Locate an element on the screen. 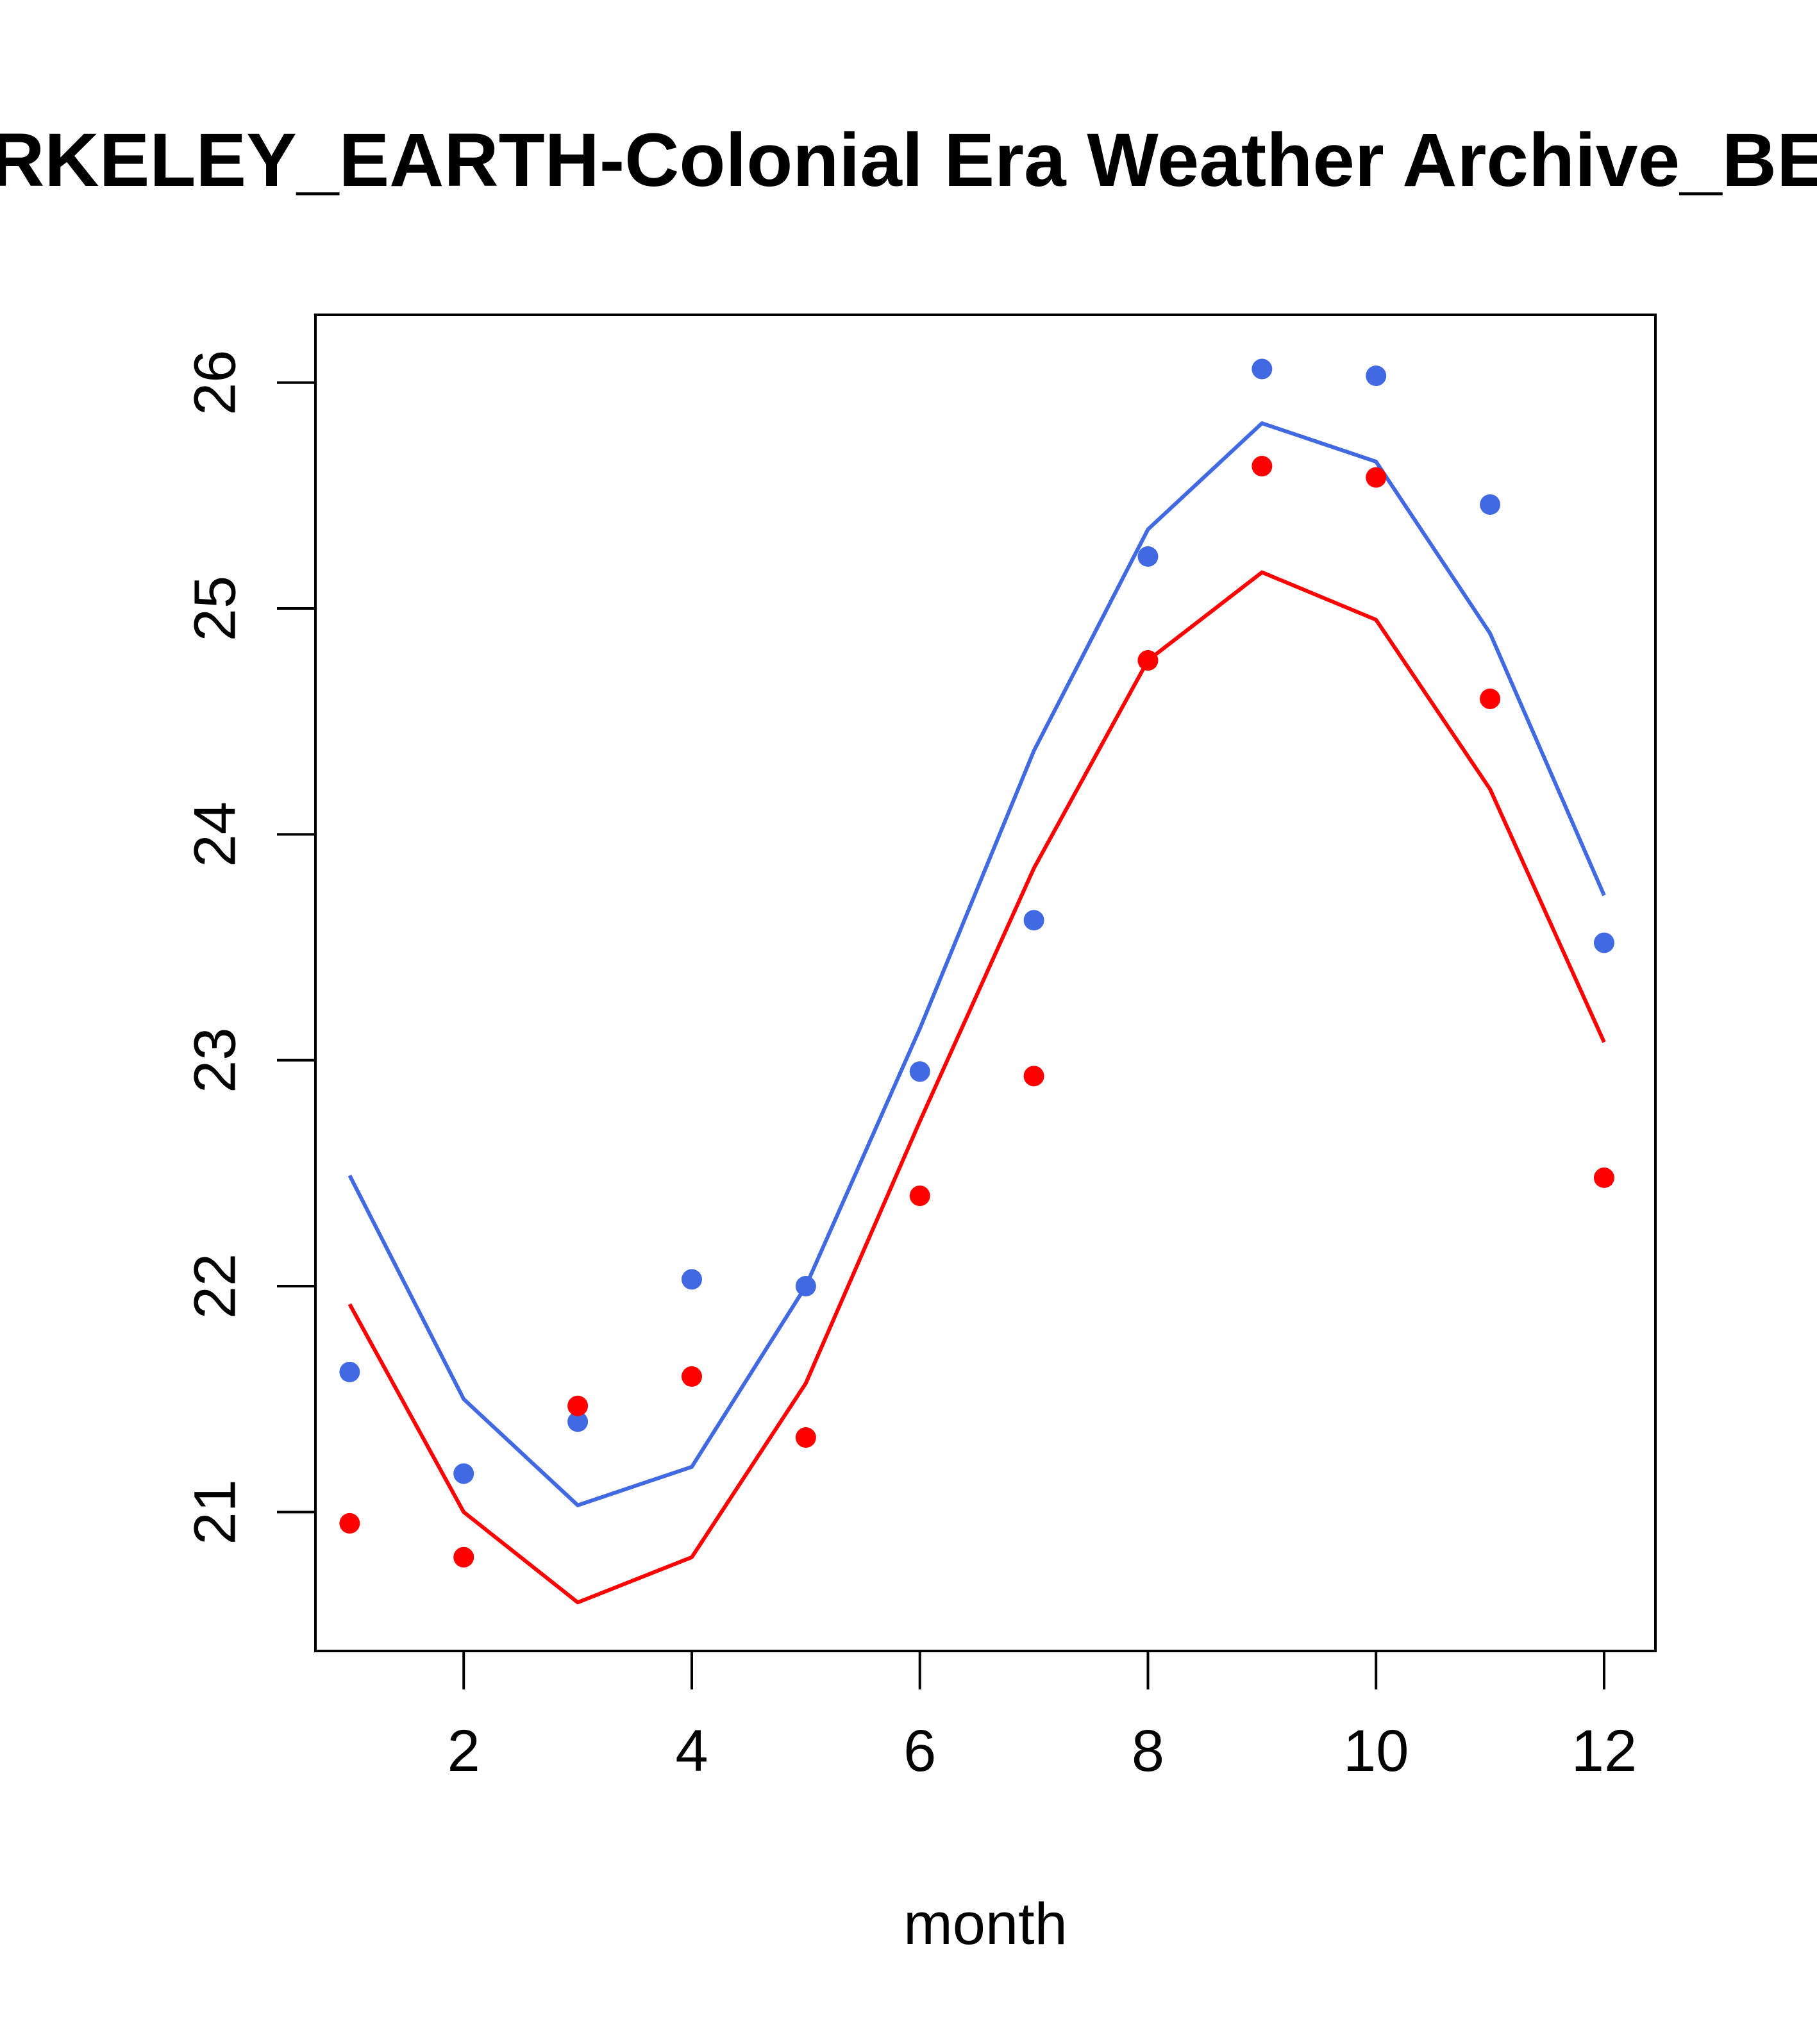 The image size is (1817, 2044). x-axis: 2 4 6 8 10 12 is located at coordinates (1043, 1717).